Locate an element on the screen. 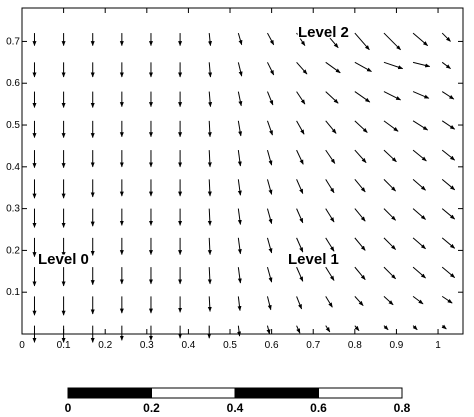  x-tick-label: 1 is located at coordinates (438, 345).